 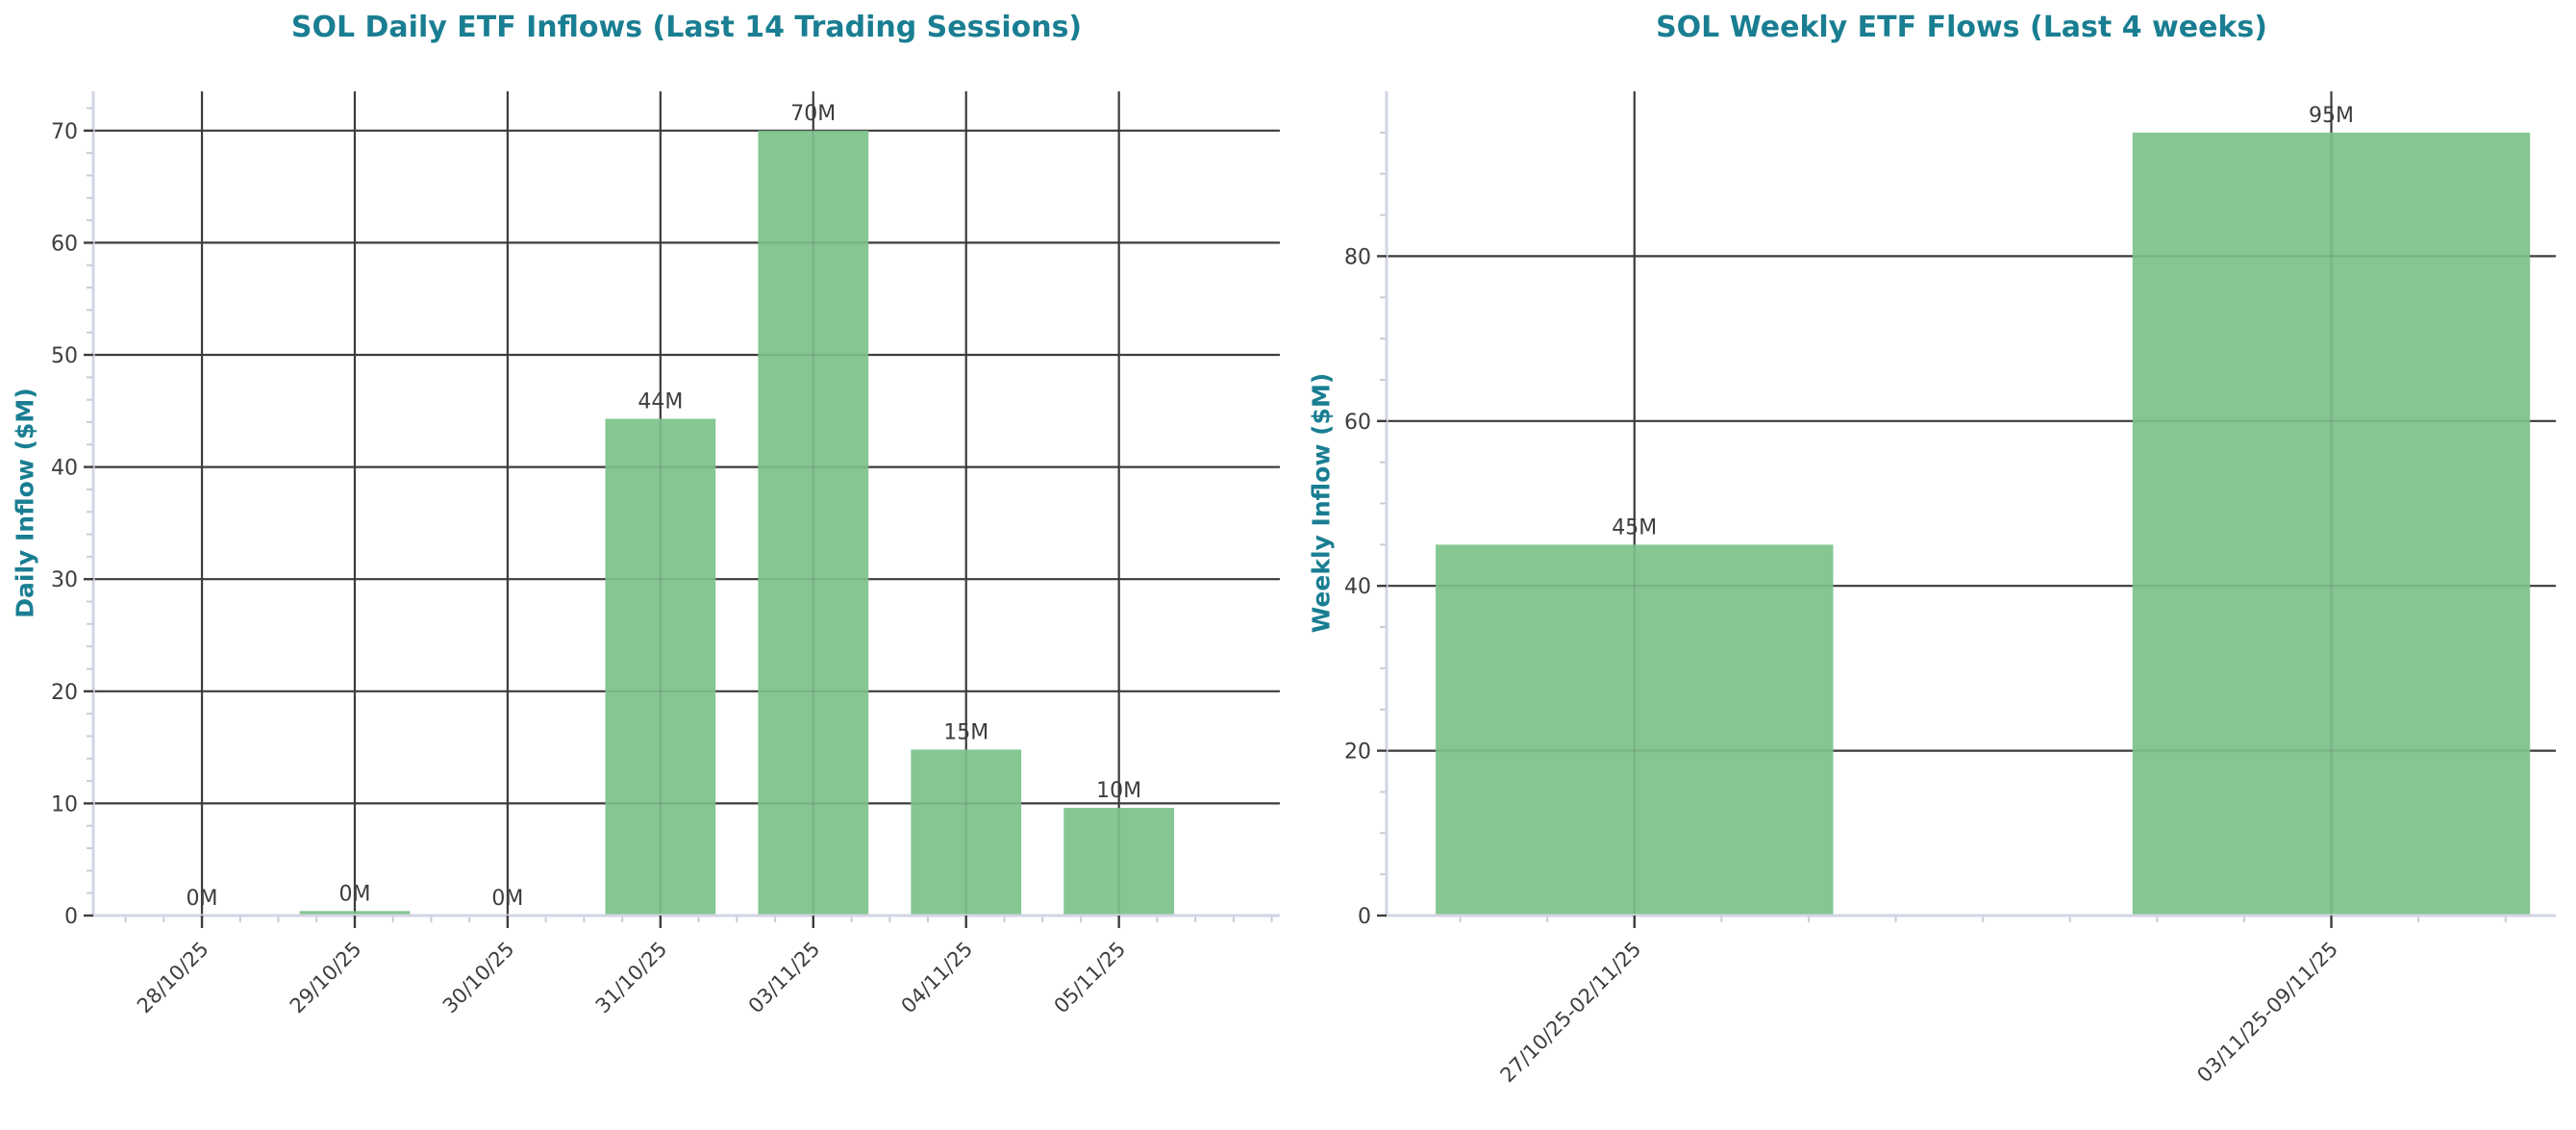 I want to click on x-tick-label: 27/10/25-02/11/25, so click(x=1571, y=1013).